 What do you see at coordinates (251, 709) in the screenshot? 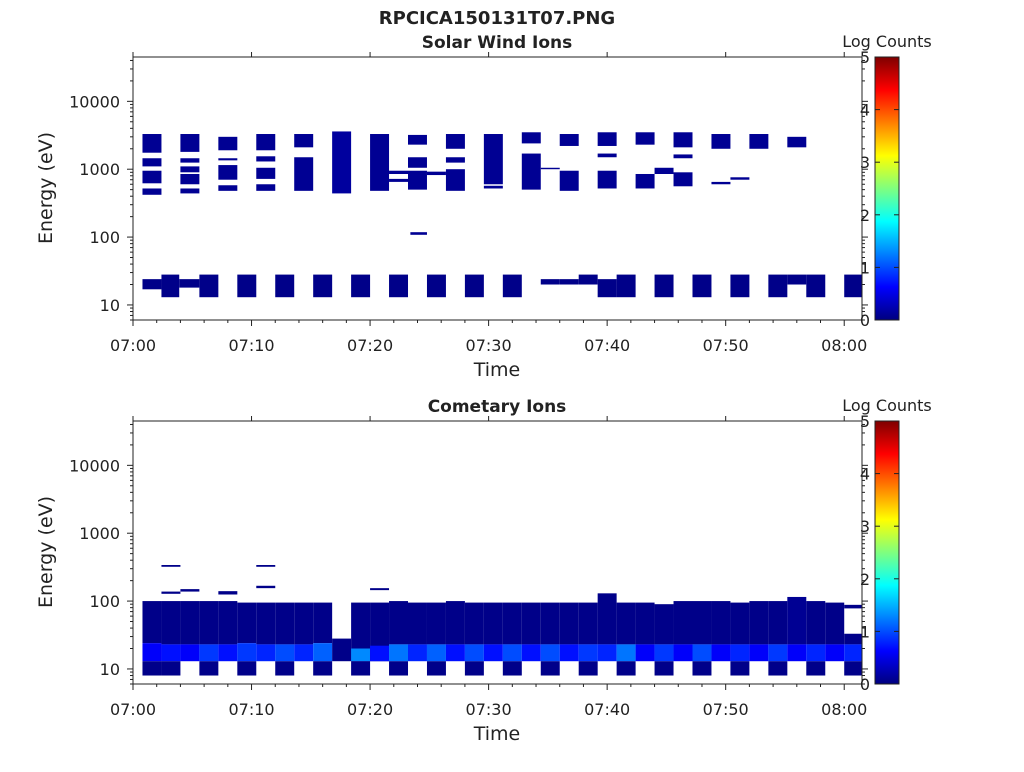
I see `cometary-ions-x-tick-label: 07:10` at bounding box center [251, 709].